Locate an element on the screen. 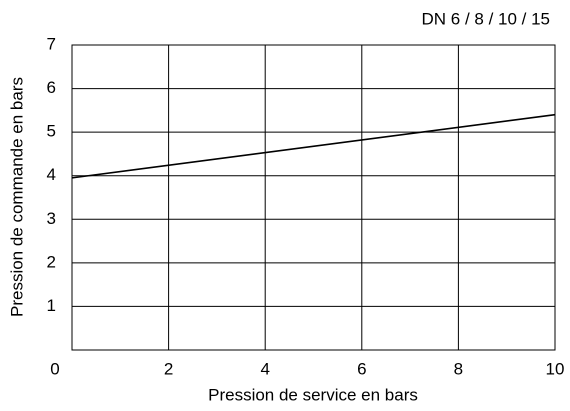 The image size is (570, 411). y-tick-label: 4 is located at coordinates (51, 174).